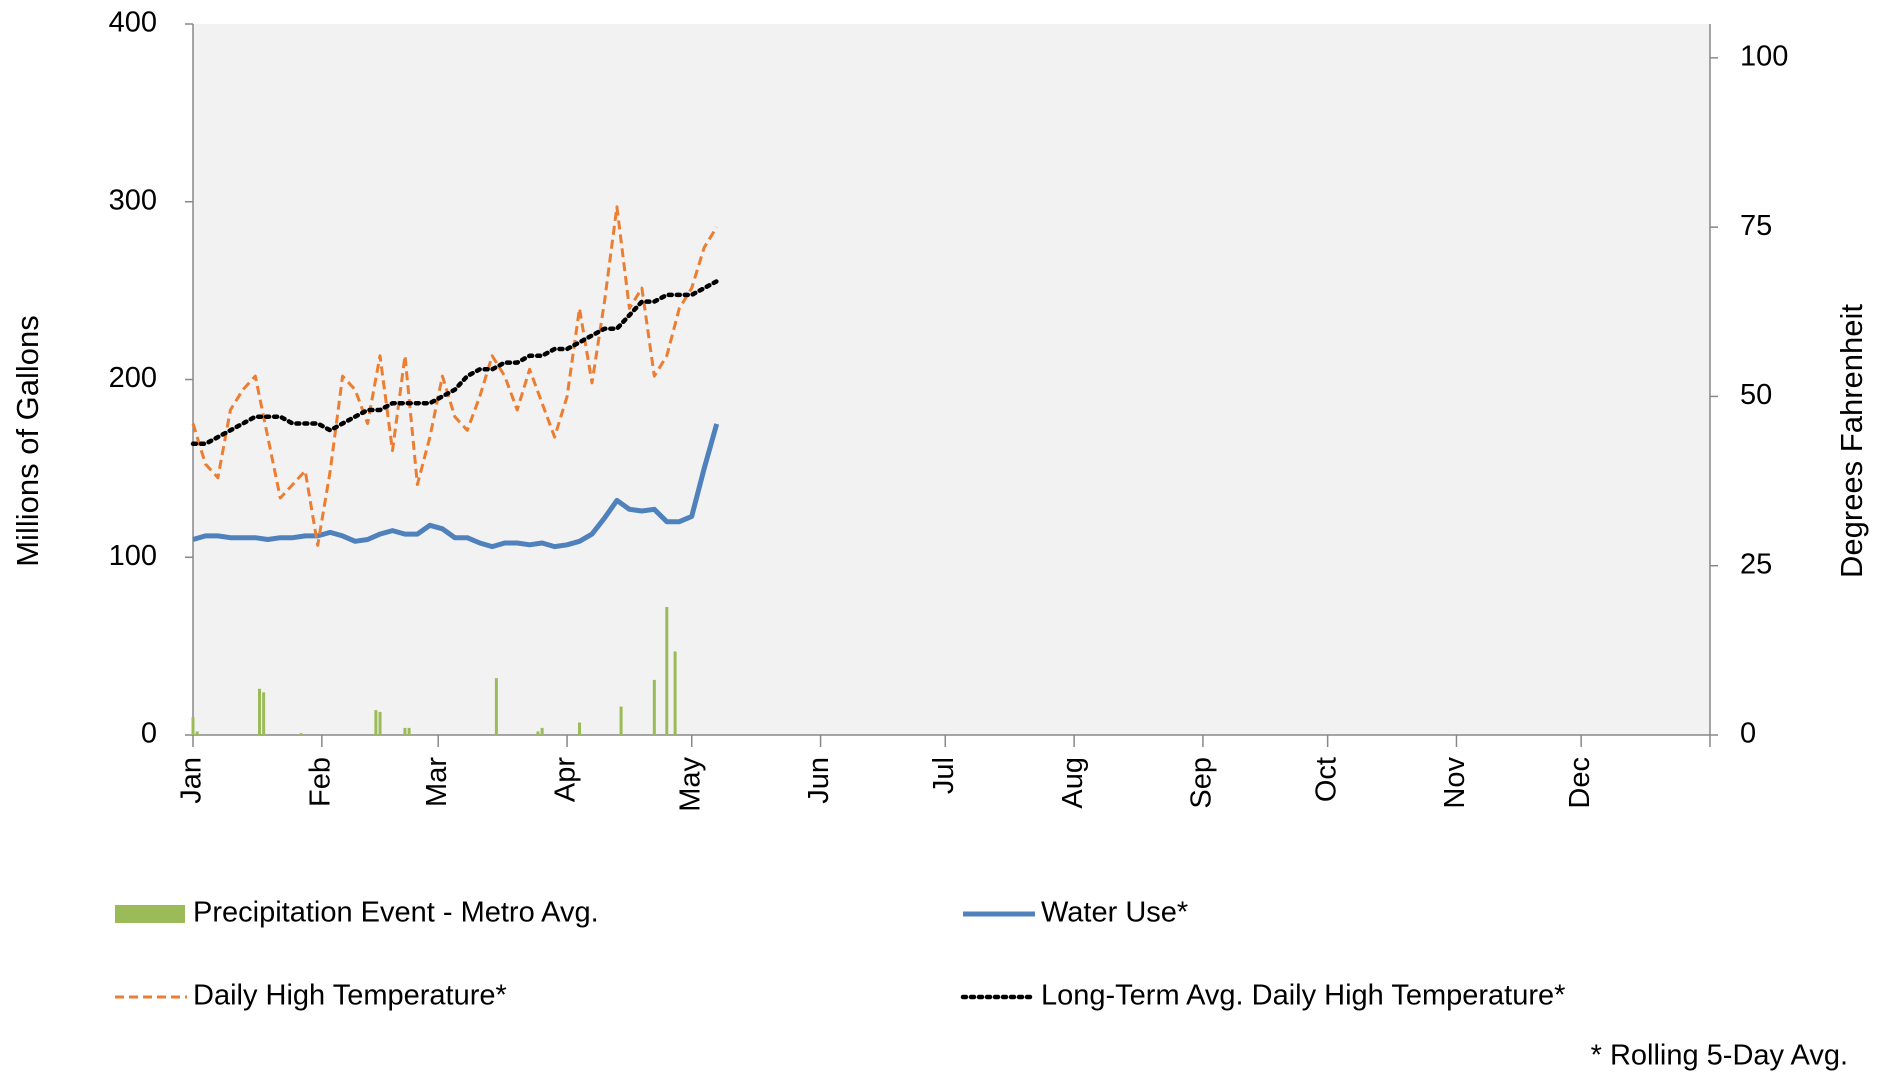 The width and height of the screenshot is (1885, 1073). I want to click on x-tick-label: Oct, so click(1326, 779).